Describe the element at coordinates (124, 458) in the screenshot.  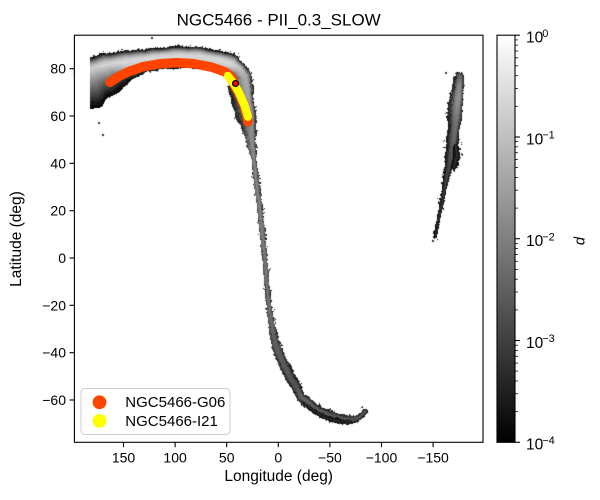
I see `svg-text: 150` at that location.